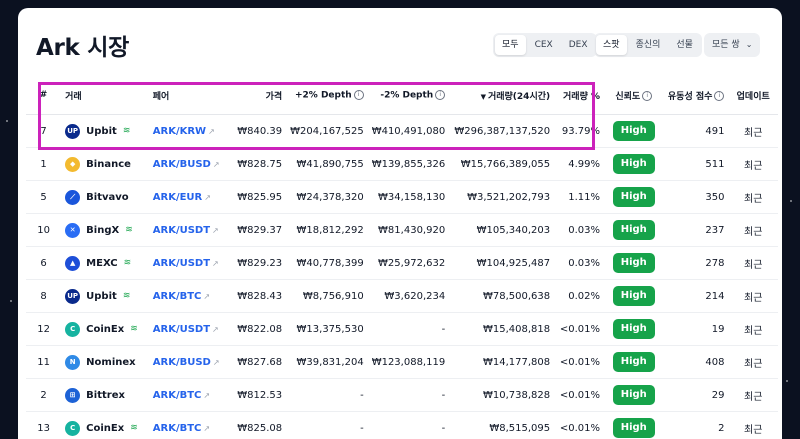  I want to click on exchange-name-link: Binance, so click(108, 164).